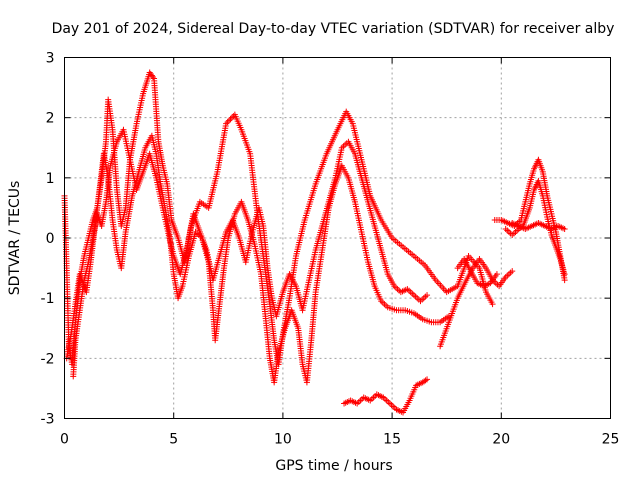 This screenshot has width=640, height=480. I want to click on y-tick-label: 2, so click(50, 119).